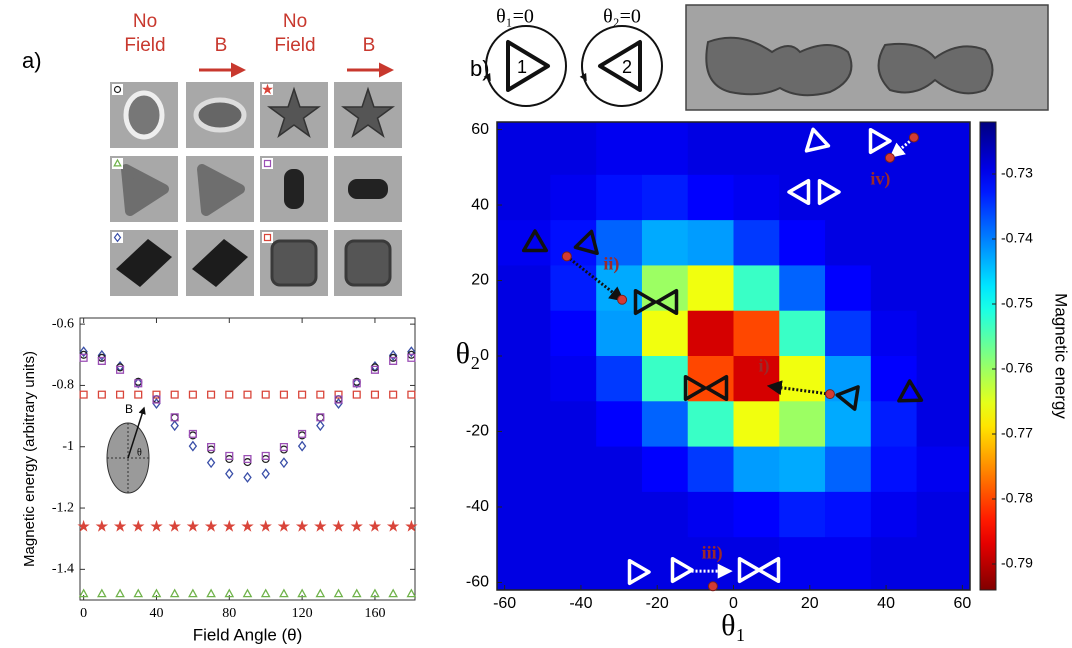 This screenshot has height=648, width=1072. Describe the element at coordinates (764, 365) in the screenshot. I see `annotation-label: i)` at that location.